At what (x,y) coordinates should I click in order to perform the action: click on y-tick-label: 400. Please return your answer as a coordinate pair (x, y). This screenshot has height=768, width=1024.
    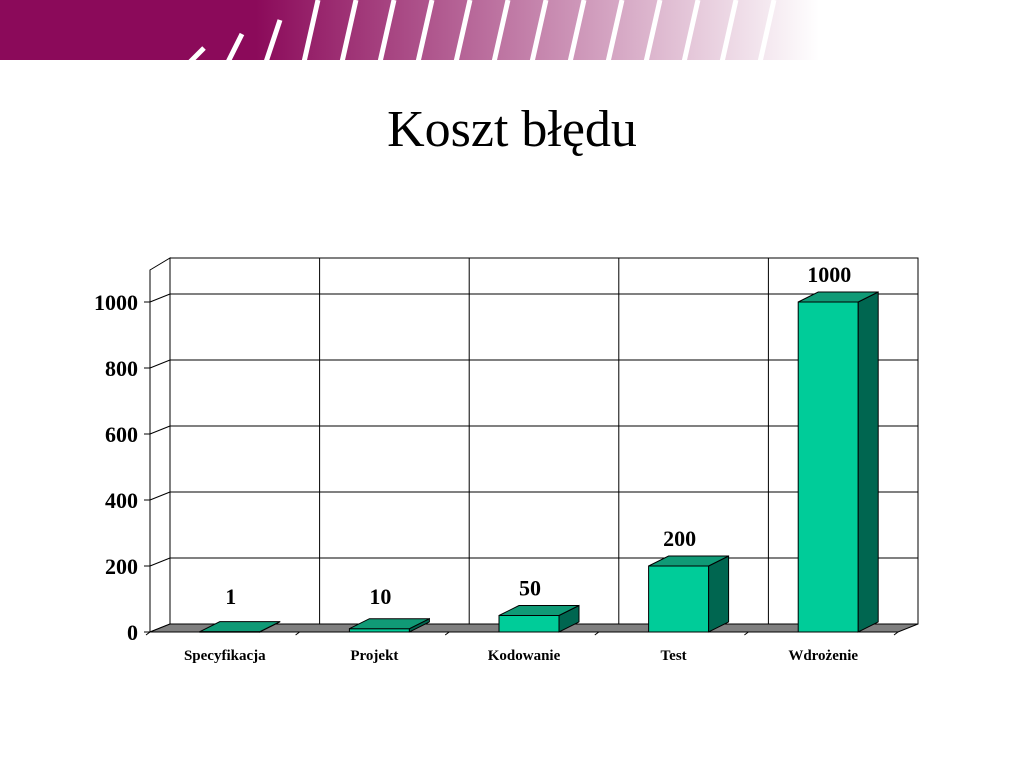
    Looking at the image, I should click on (121, 500).